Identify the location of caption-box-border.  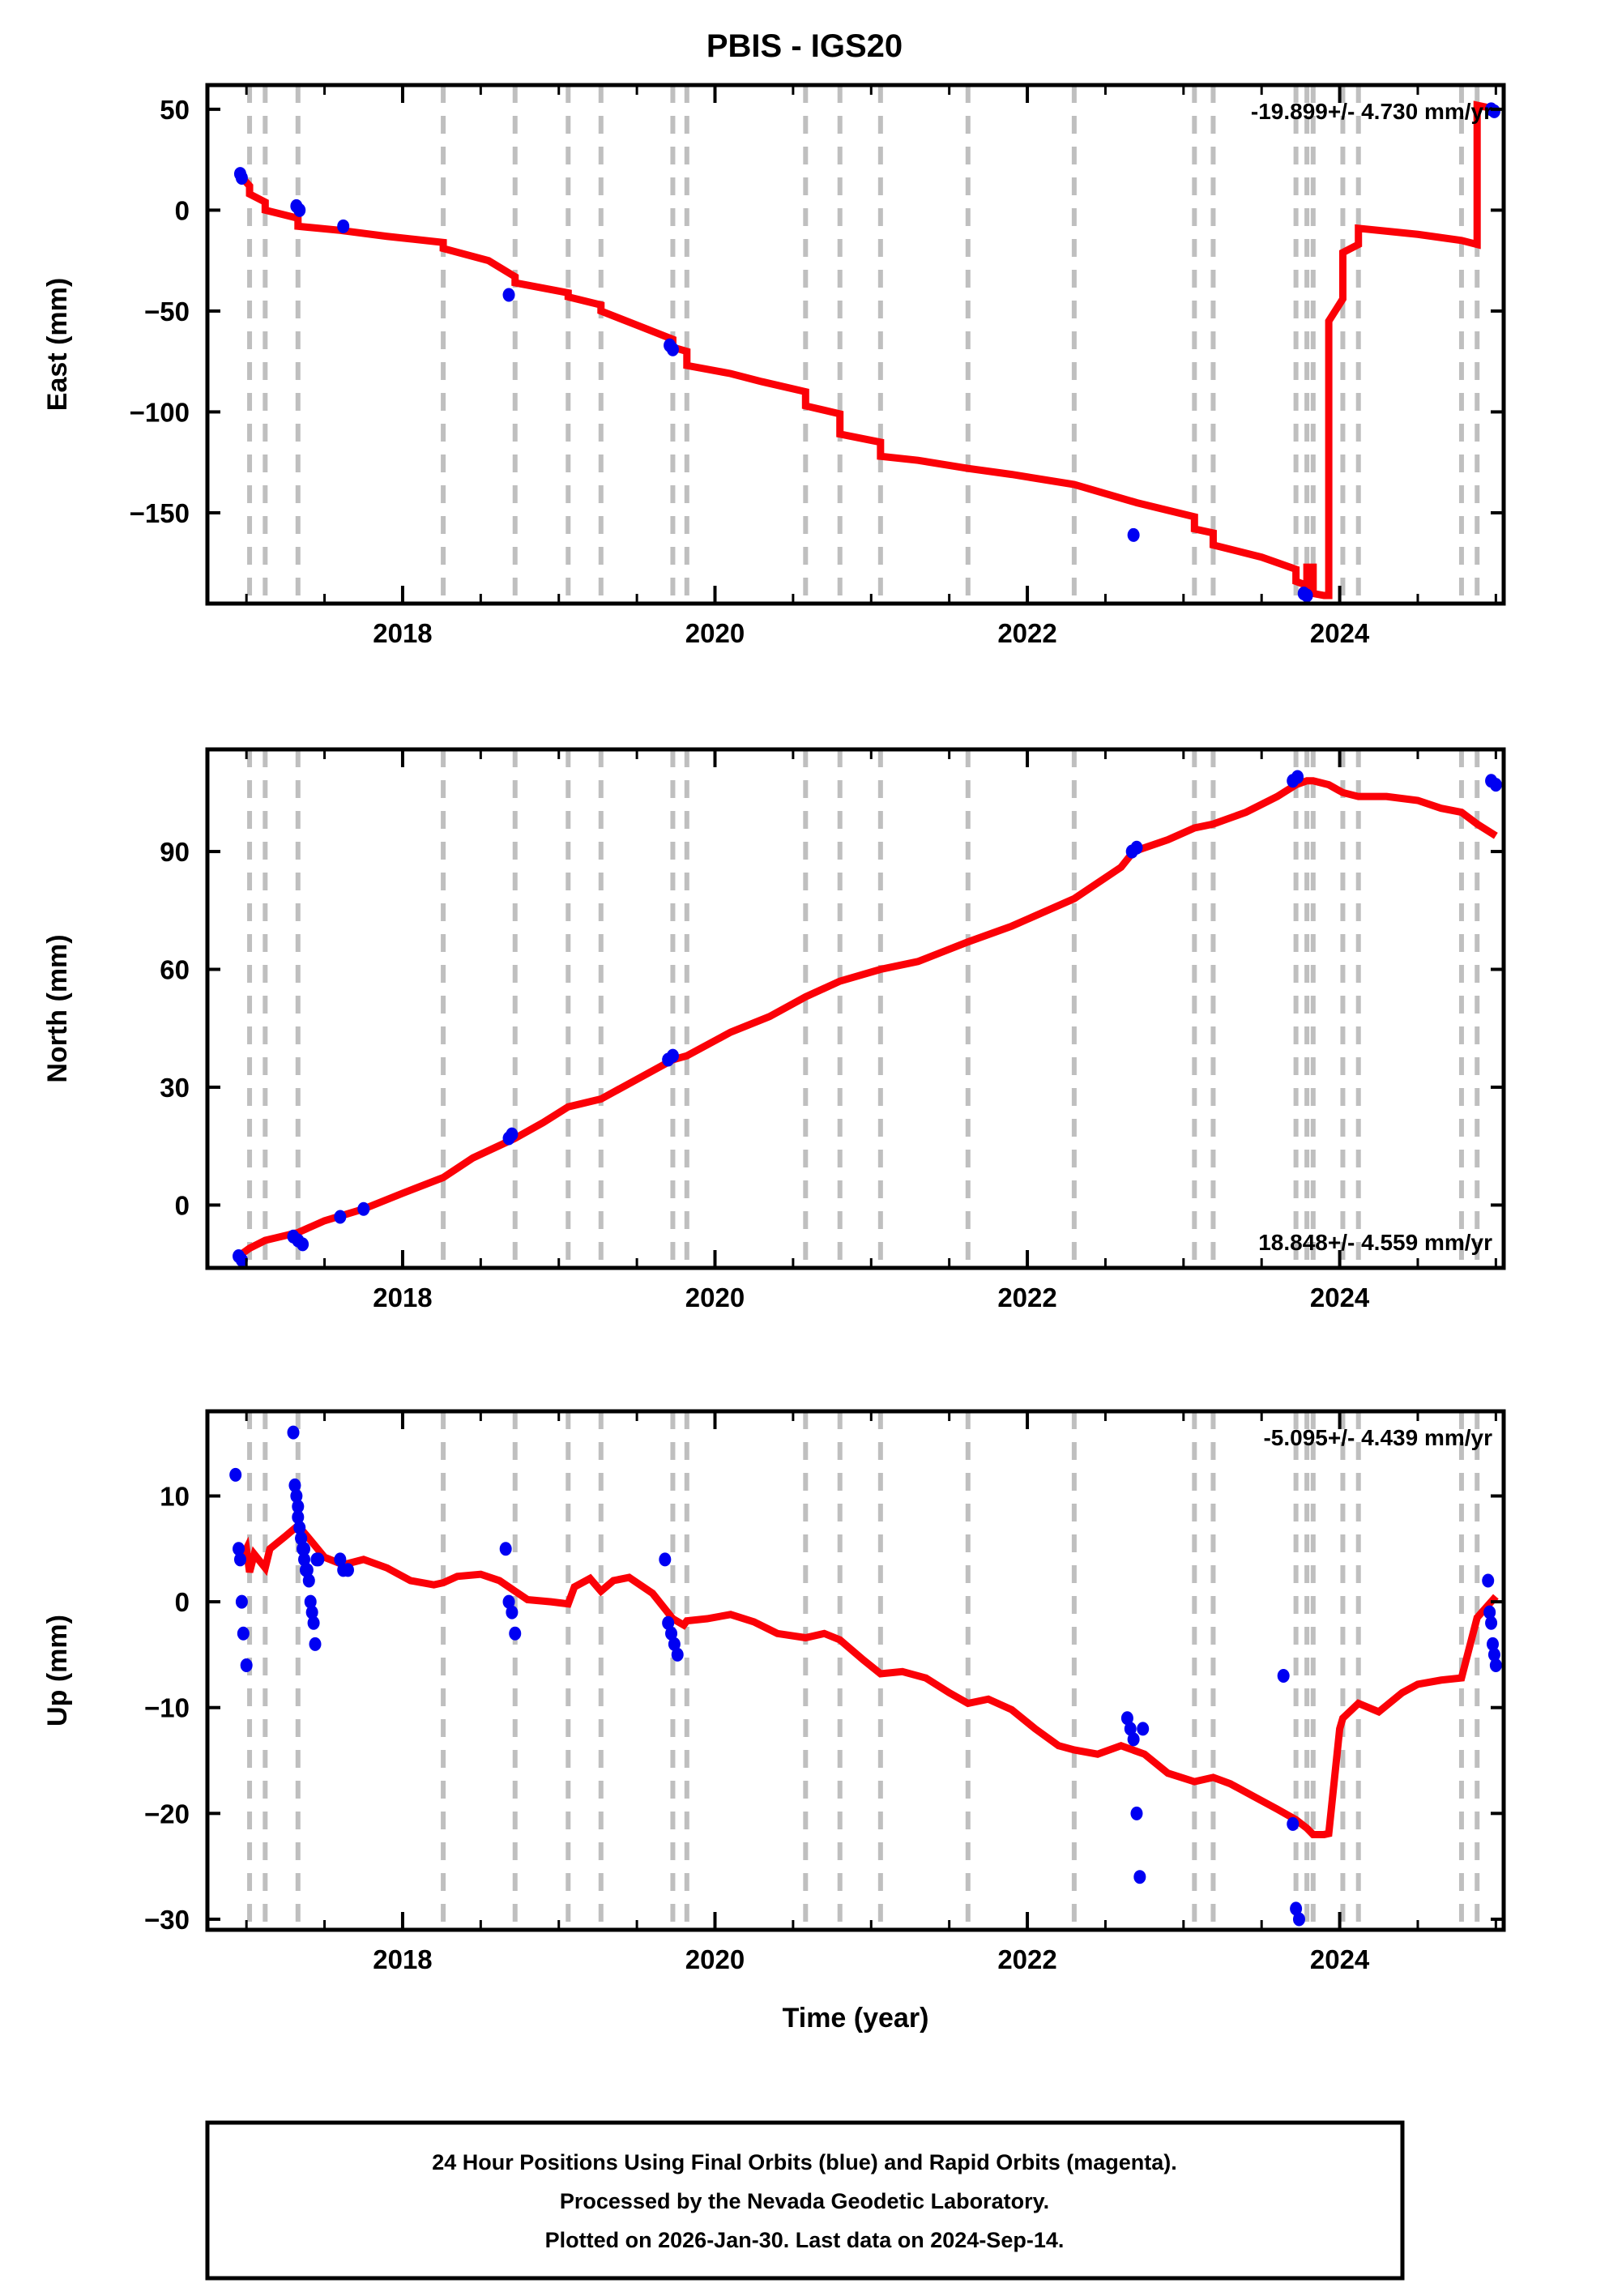
(805, 2200).